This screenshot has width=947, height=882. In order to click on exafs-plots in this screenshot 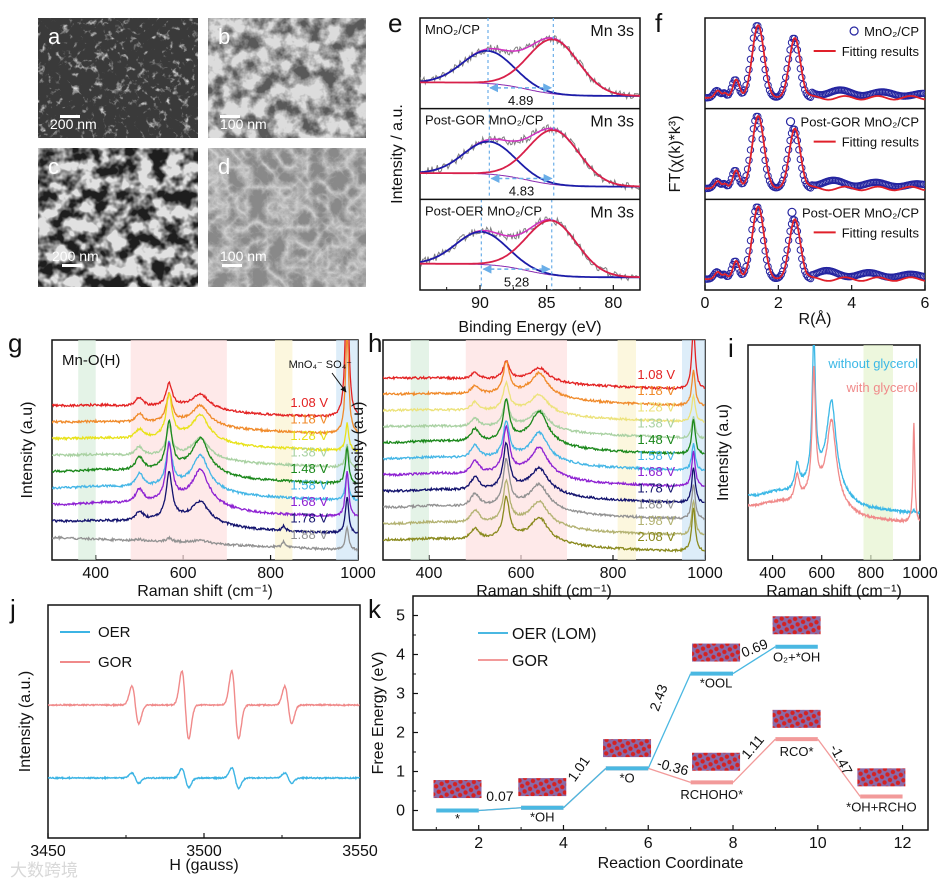, I will do `click(815, 152)`.